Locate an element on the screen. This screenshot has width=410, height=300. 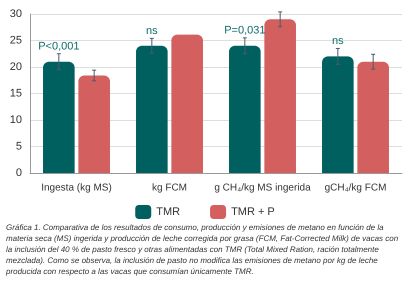
x-tick-label: g CH₄/kg MS ingerida is located at coordinates (263, 188).